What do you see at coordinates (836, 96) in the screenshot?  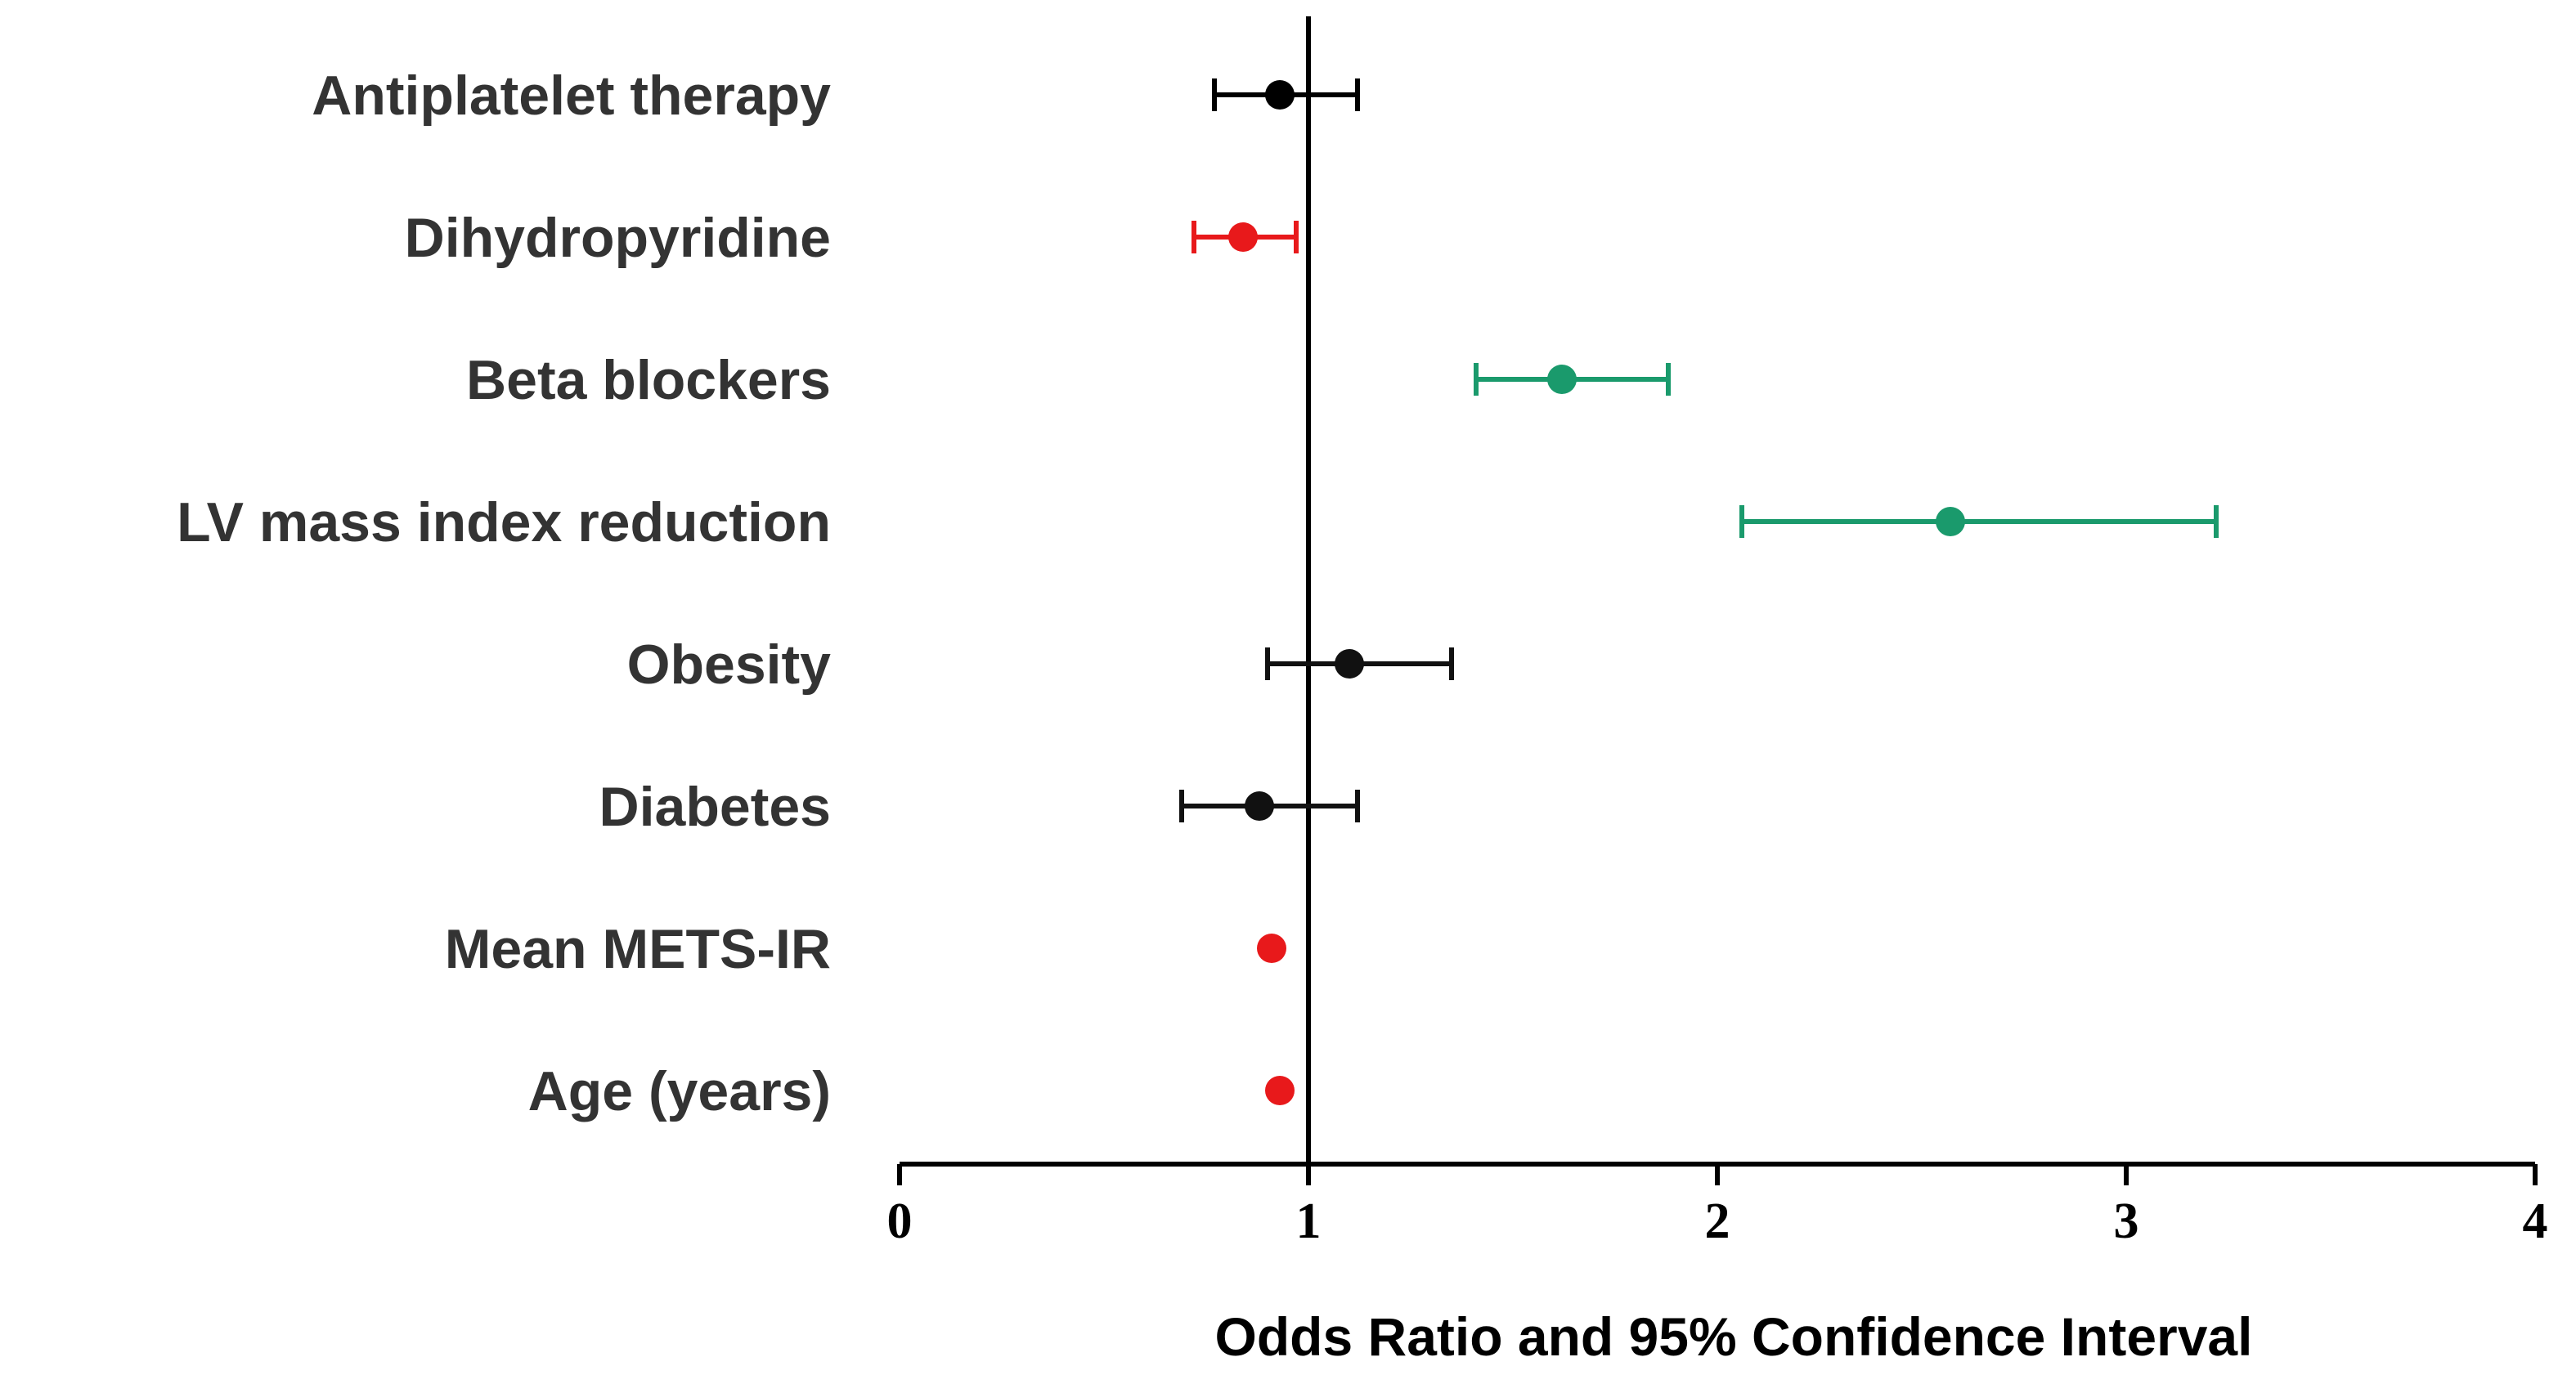 I see `forest-row: Antiplatelet therapy` at bounding box center [836, 96].